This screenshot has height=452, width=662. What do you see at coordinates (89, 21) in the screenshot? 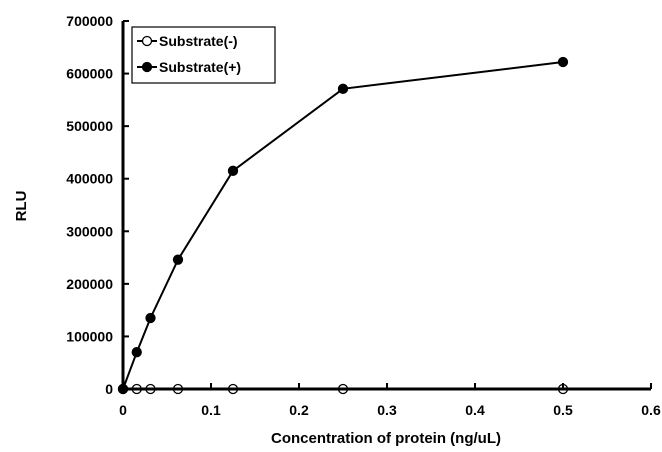
I see `y-tick-label: 700000` at bounding box center [89, 21].